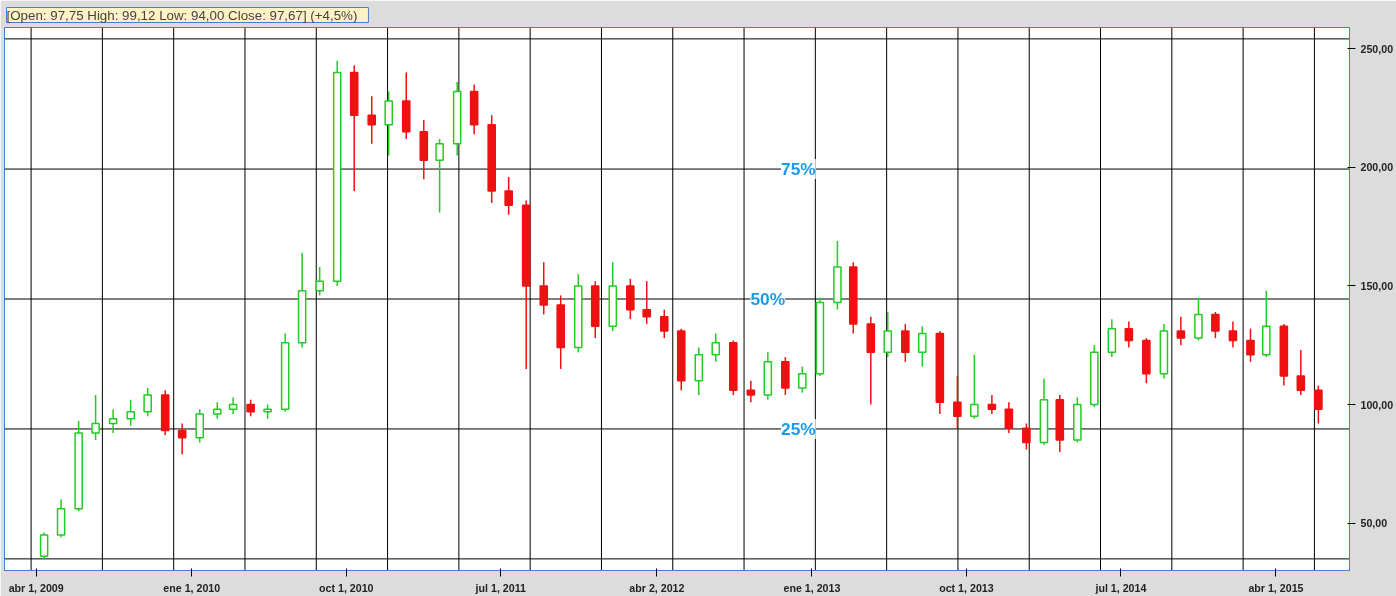 This screenshot has height=596, width=1396. What do you see at coordinates (1377, 167) in the screenshot?
I see `y-tick-label: 200,00` at bounding box center [1377, 167].